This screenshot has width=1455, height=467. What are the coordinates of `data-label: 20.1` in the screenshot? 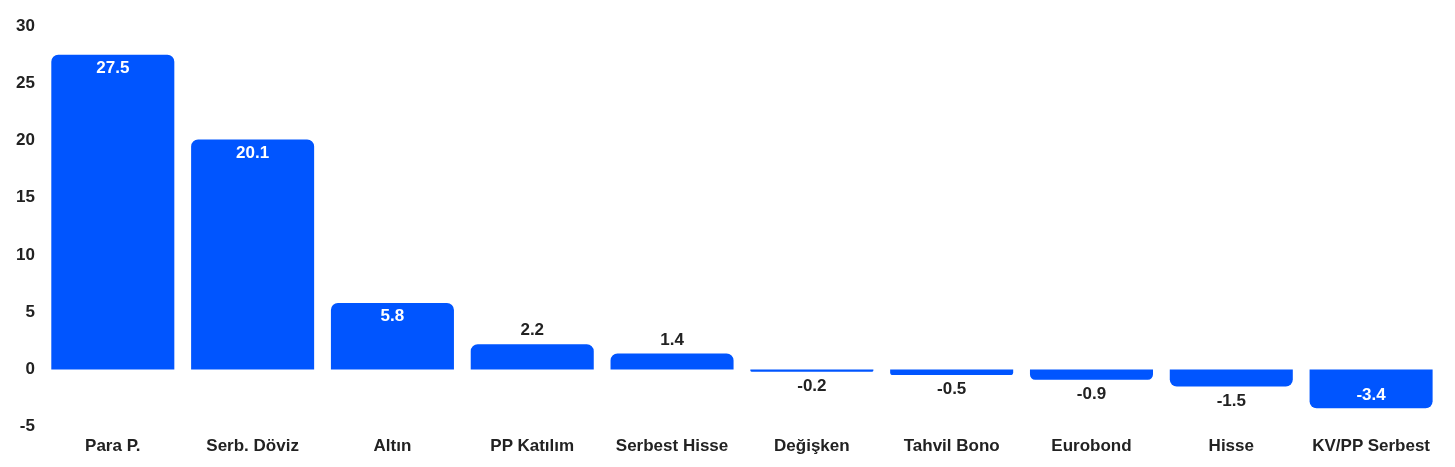 It's located at (253, 152).